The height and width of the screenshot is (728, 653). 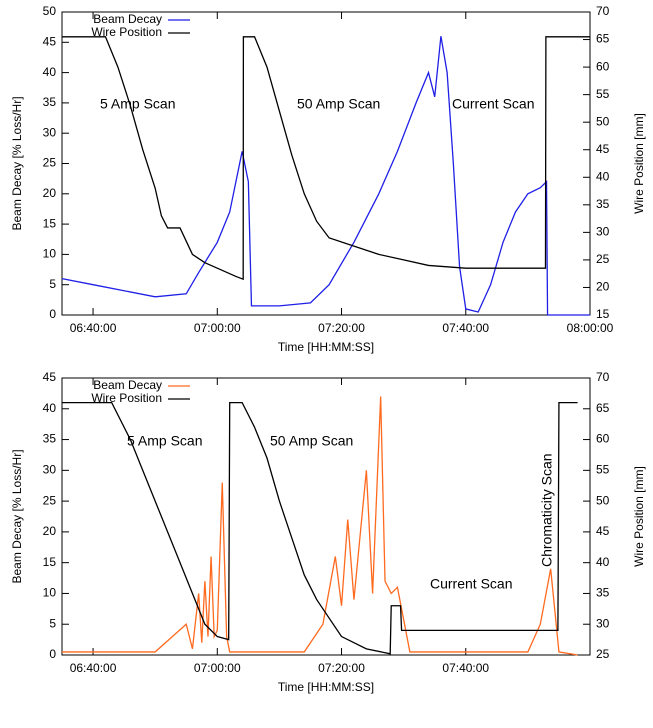 I want to click on annotation: Chromaticity Scan, so click(x=547, y=510).